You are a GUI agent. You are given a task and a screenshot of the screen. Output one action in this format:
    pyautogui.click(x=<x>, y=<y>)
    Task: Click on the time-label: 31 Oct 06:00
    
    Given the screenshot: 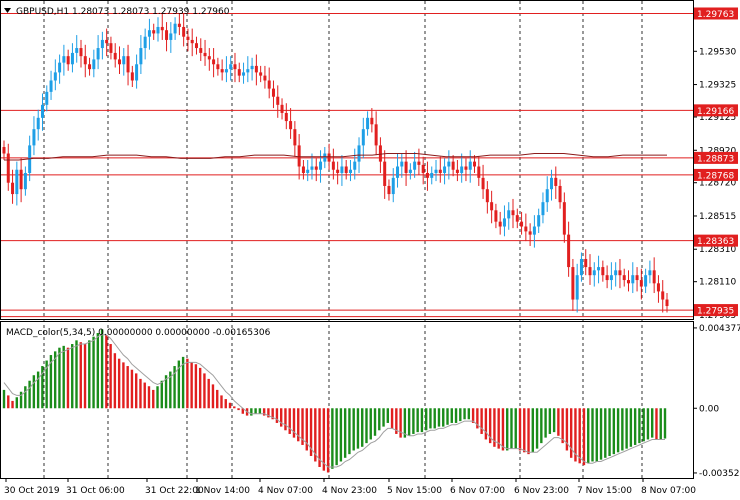 What is the action you would take?
    pyautogui.click(x=95, y=491)
    